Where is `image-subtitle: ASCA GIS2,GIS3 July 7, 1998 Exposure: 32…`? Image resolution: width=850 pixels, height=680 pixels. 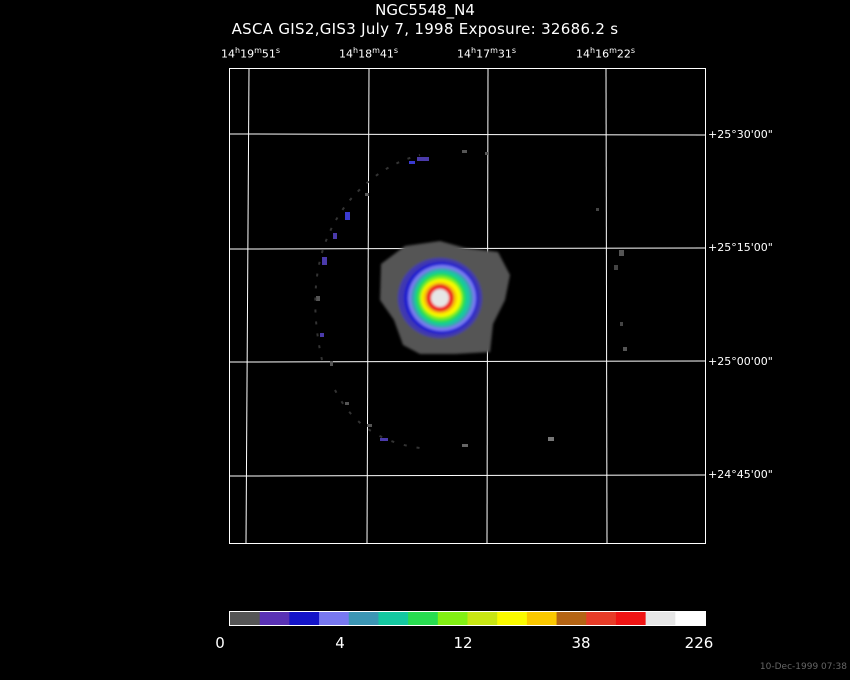 image-subtitle: ASCA GIS2,GIS3 July 7, 1998 Exposure: 32… is located at coordinates (425, 29).